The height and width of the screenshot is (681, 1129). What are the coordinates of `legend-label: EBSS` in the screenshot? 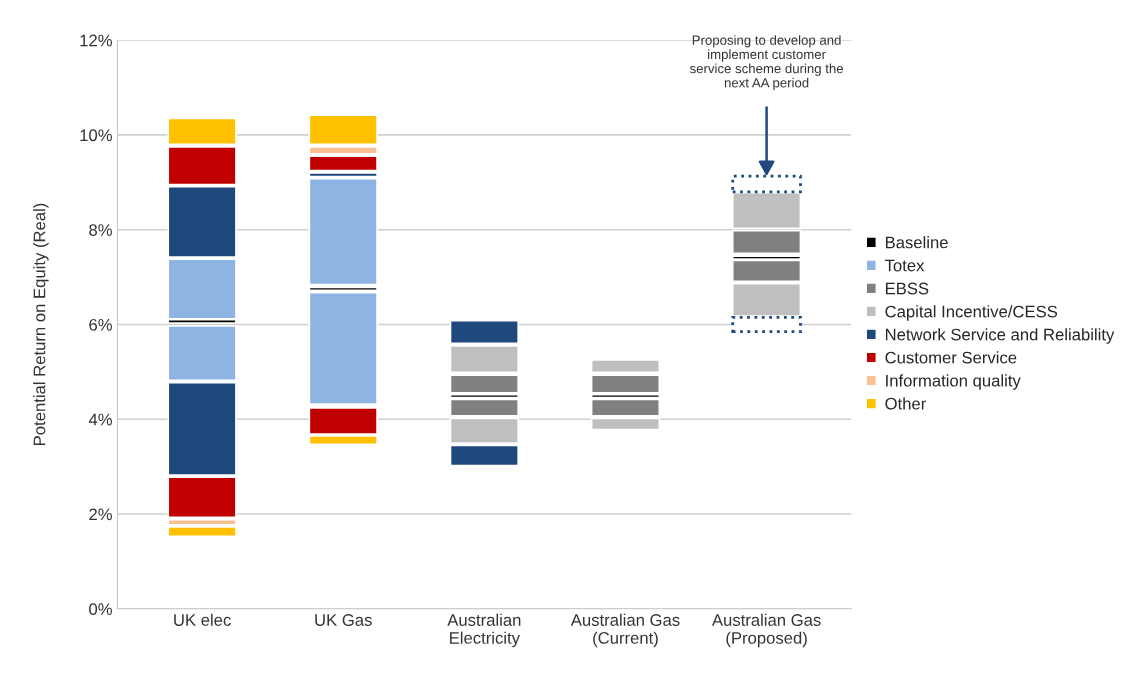 It's located at (907, 288).